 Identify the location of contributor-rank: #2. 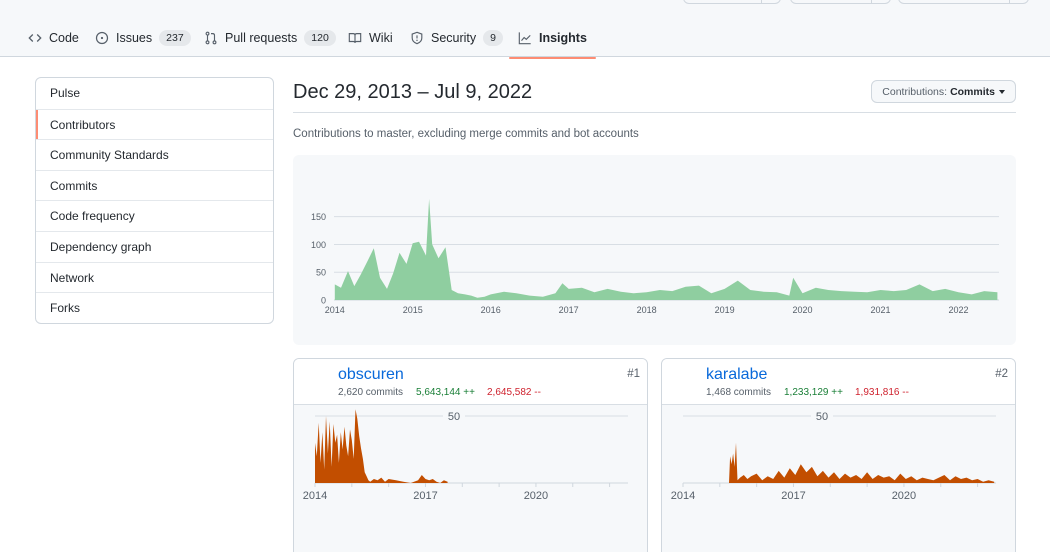
(1001, 374).